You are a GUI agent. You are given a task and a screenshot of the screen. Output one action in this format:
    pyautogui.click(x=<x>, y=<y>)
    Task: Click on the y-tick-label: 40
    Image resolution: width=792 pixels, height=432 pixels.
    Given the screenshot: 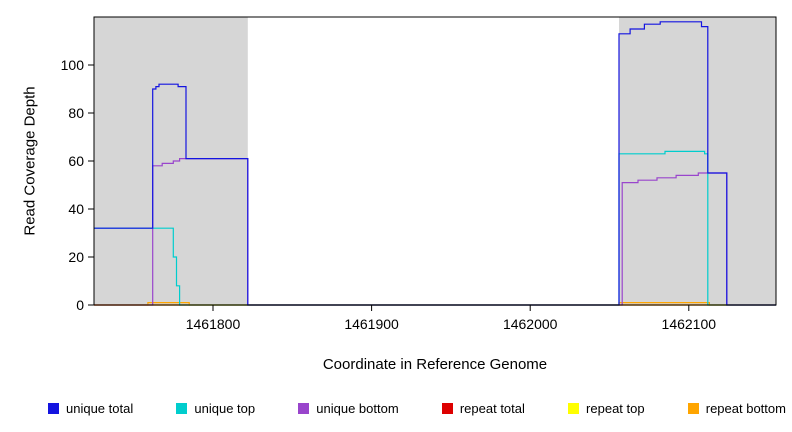 What is the action you would take?
    pyautogui.click(x=76, y=209)
    